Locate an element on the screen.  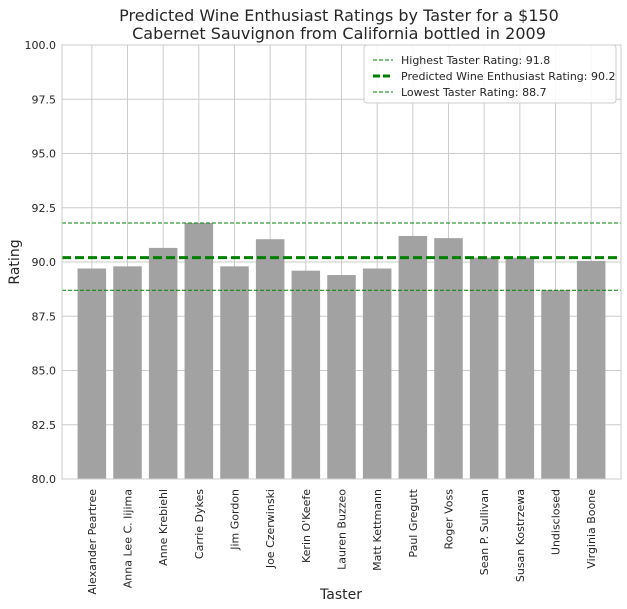
y-tick-label: 87.5 is located at coordinates (44, 316).